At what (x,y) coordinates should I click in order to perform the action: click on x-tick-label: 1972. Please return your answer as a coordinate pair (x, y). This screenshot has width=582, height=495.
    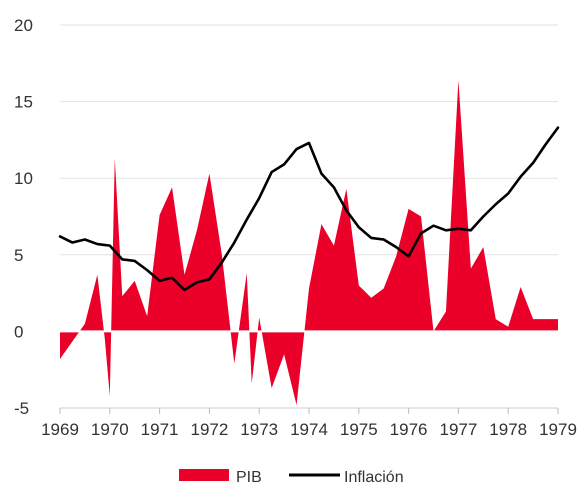
    Looking at the image, I should click on (209, 429).